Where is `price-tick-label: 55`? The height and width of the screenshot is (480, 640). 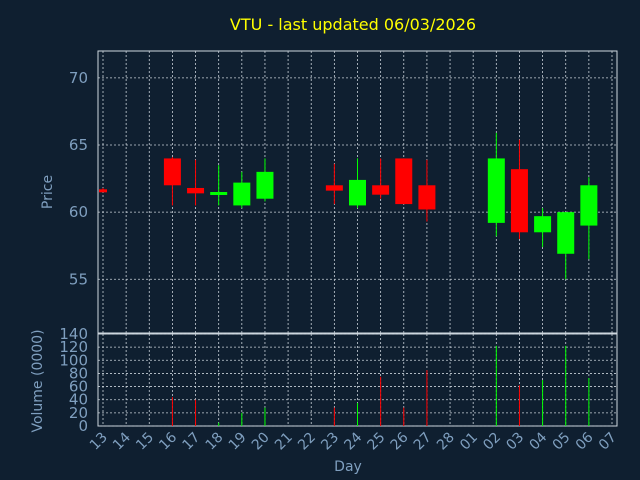
price-tick-label: 55 is located at coordinates (78, 279).